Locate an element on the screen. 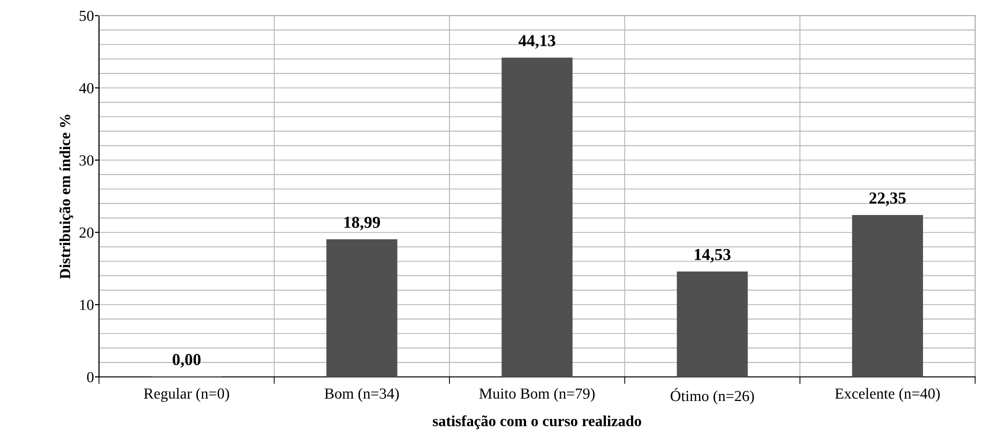 This screenshot has height=446, width=990. y-tick-label: 10 is located at coordinates (87, 305).